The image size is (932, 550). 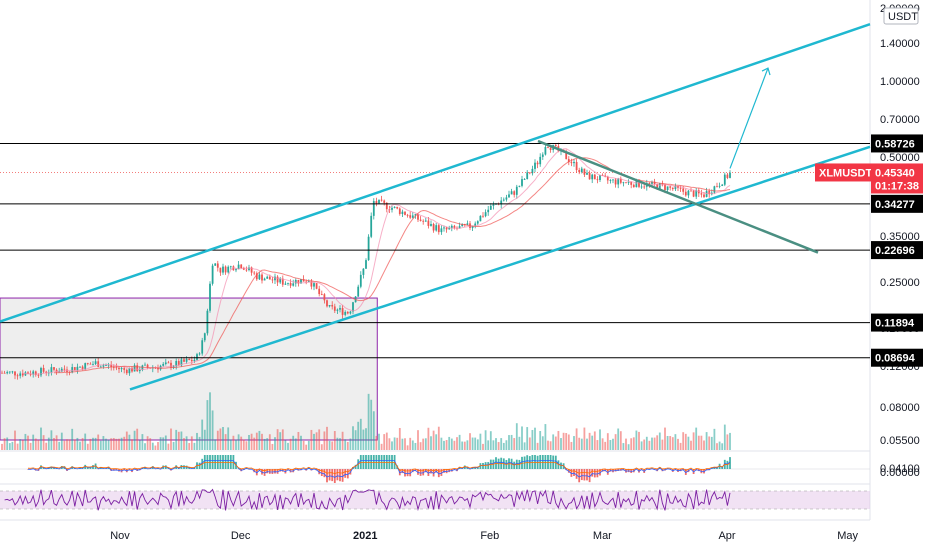 I want to click on currency-badge-box, so click(x=901, y=16).